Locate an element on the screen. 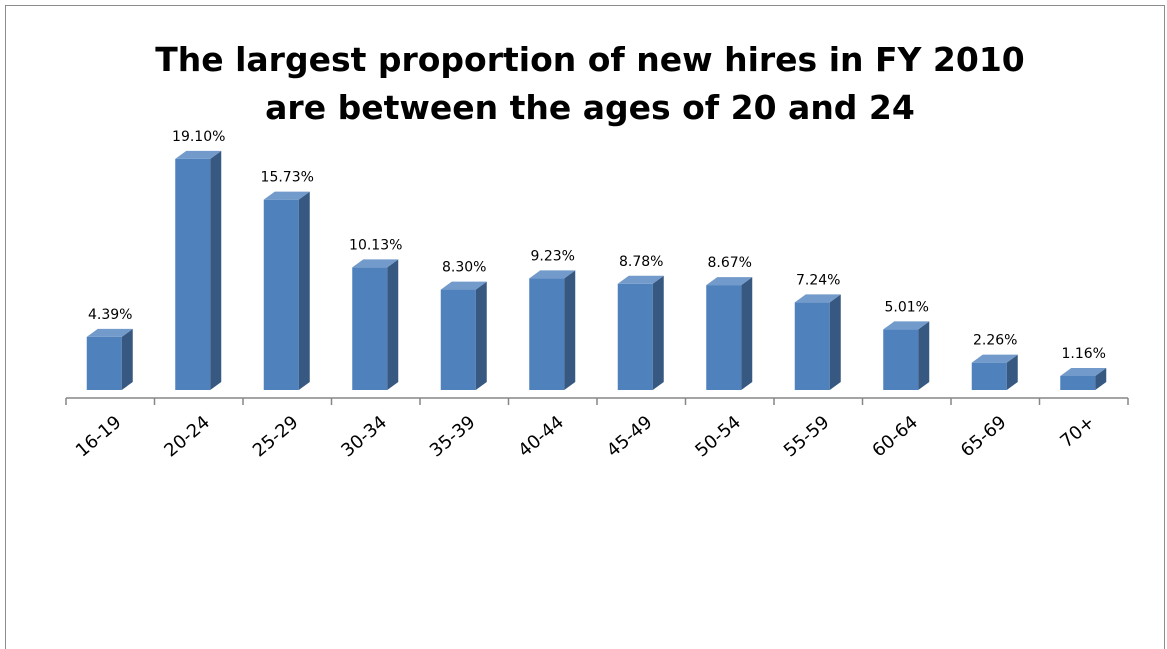 This screenshot has height=649, width=1167. value-label: 8.78% is located at coordinates (641, 262).